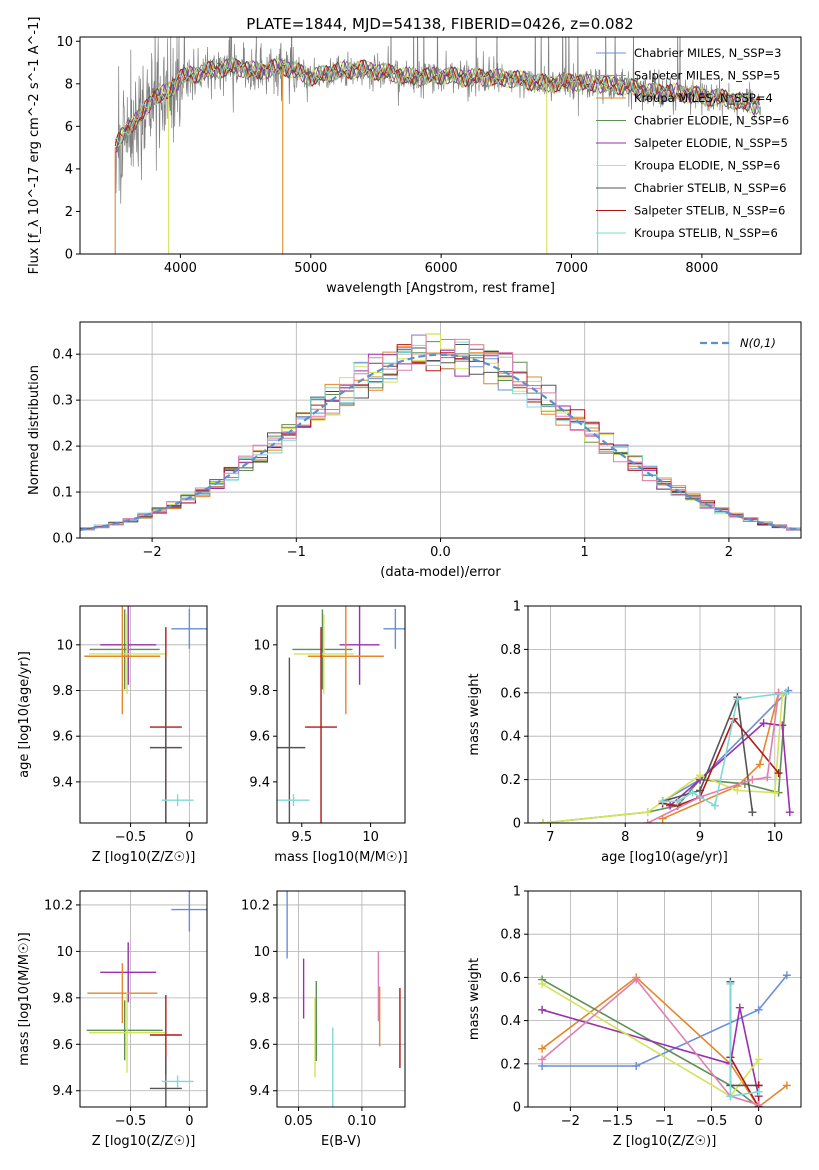  I want to click on legend-entry: Kroupa ELODIE, N_SSP=6, so click(707, 166).